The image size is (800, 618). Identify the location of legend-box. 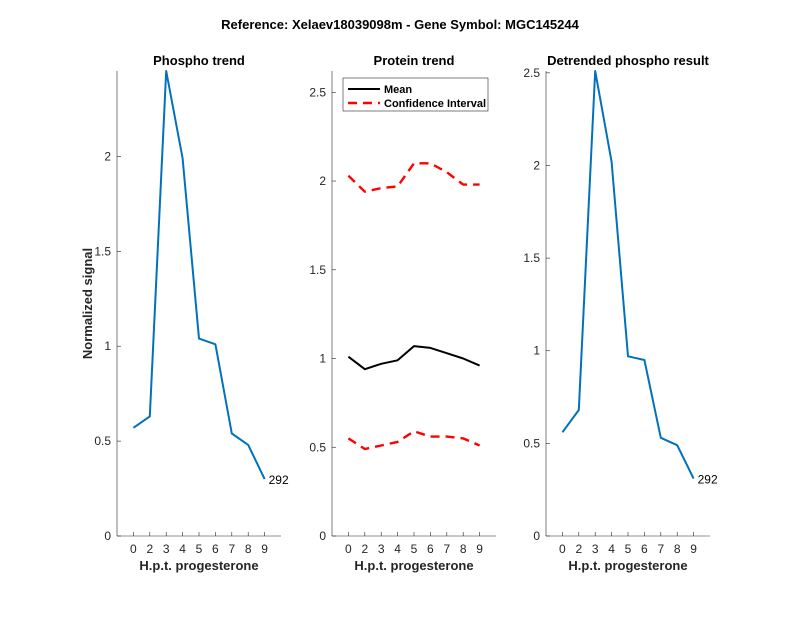
(415, 94).